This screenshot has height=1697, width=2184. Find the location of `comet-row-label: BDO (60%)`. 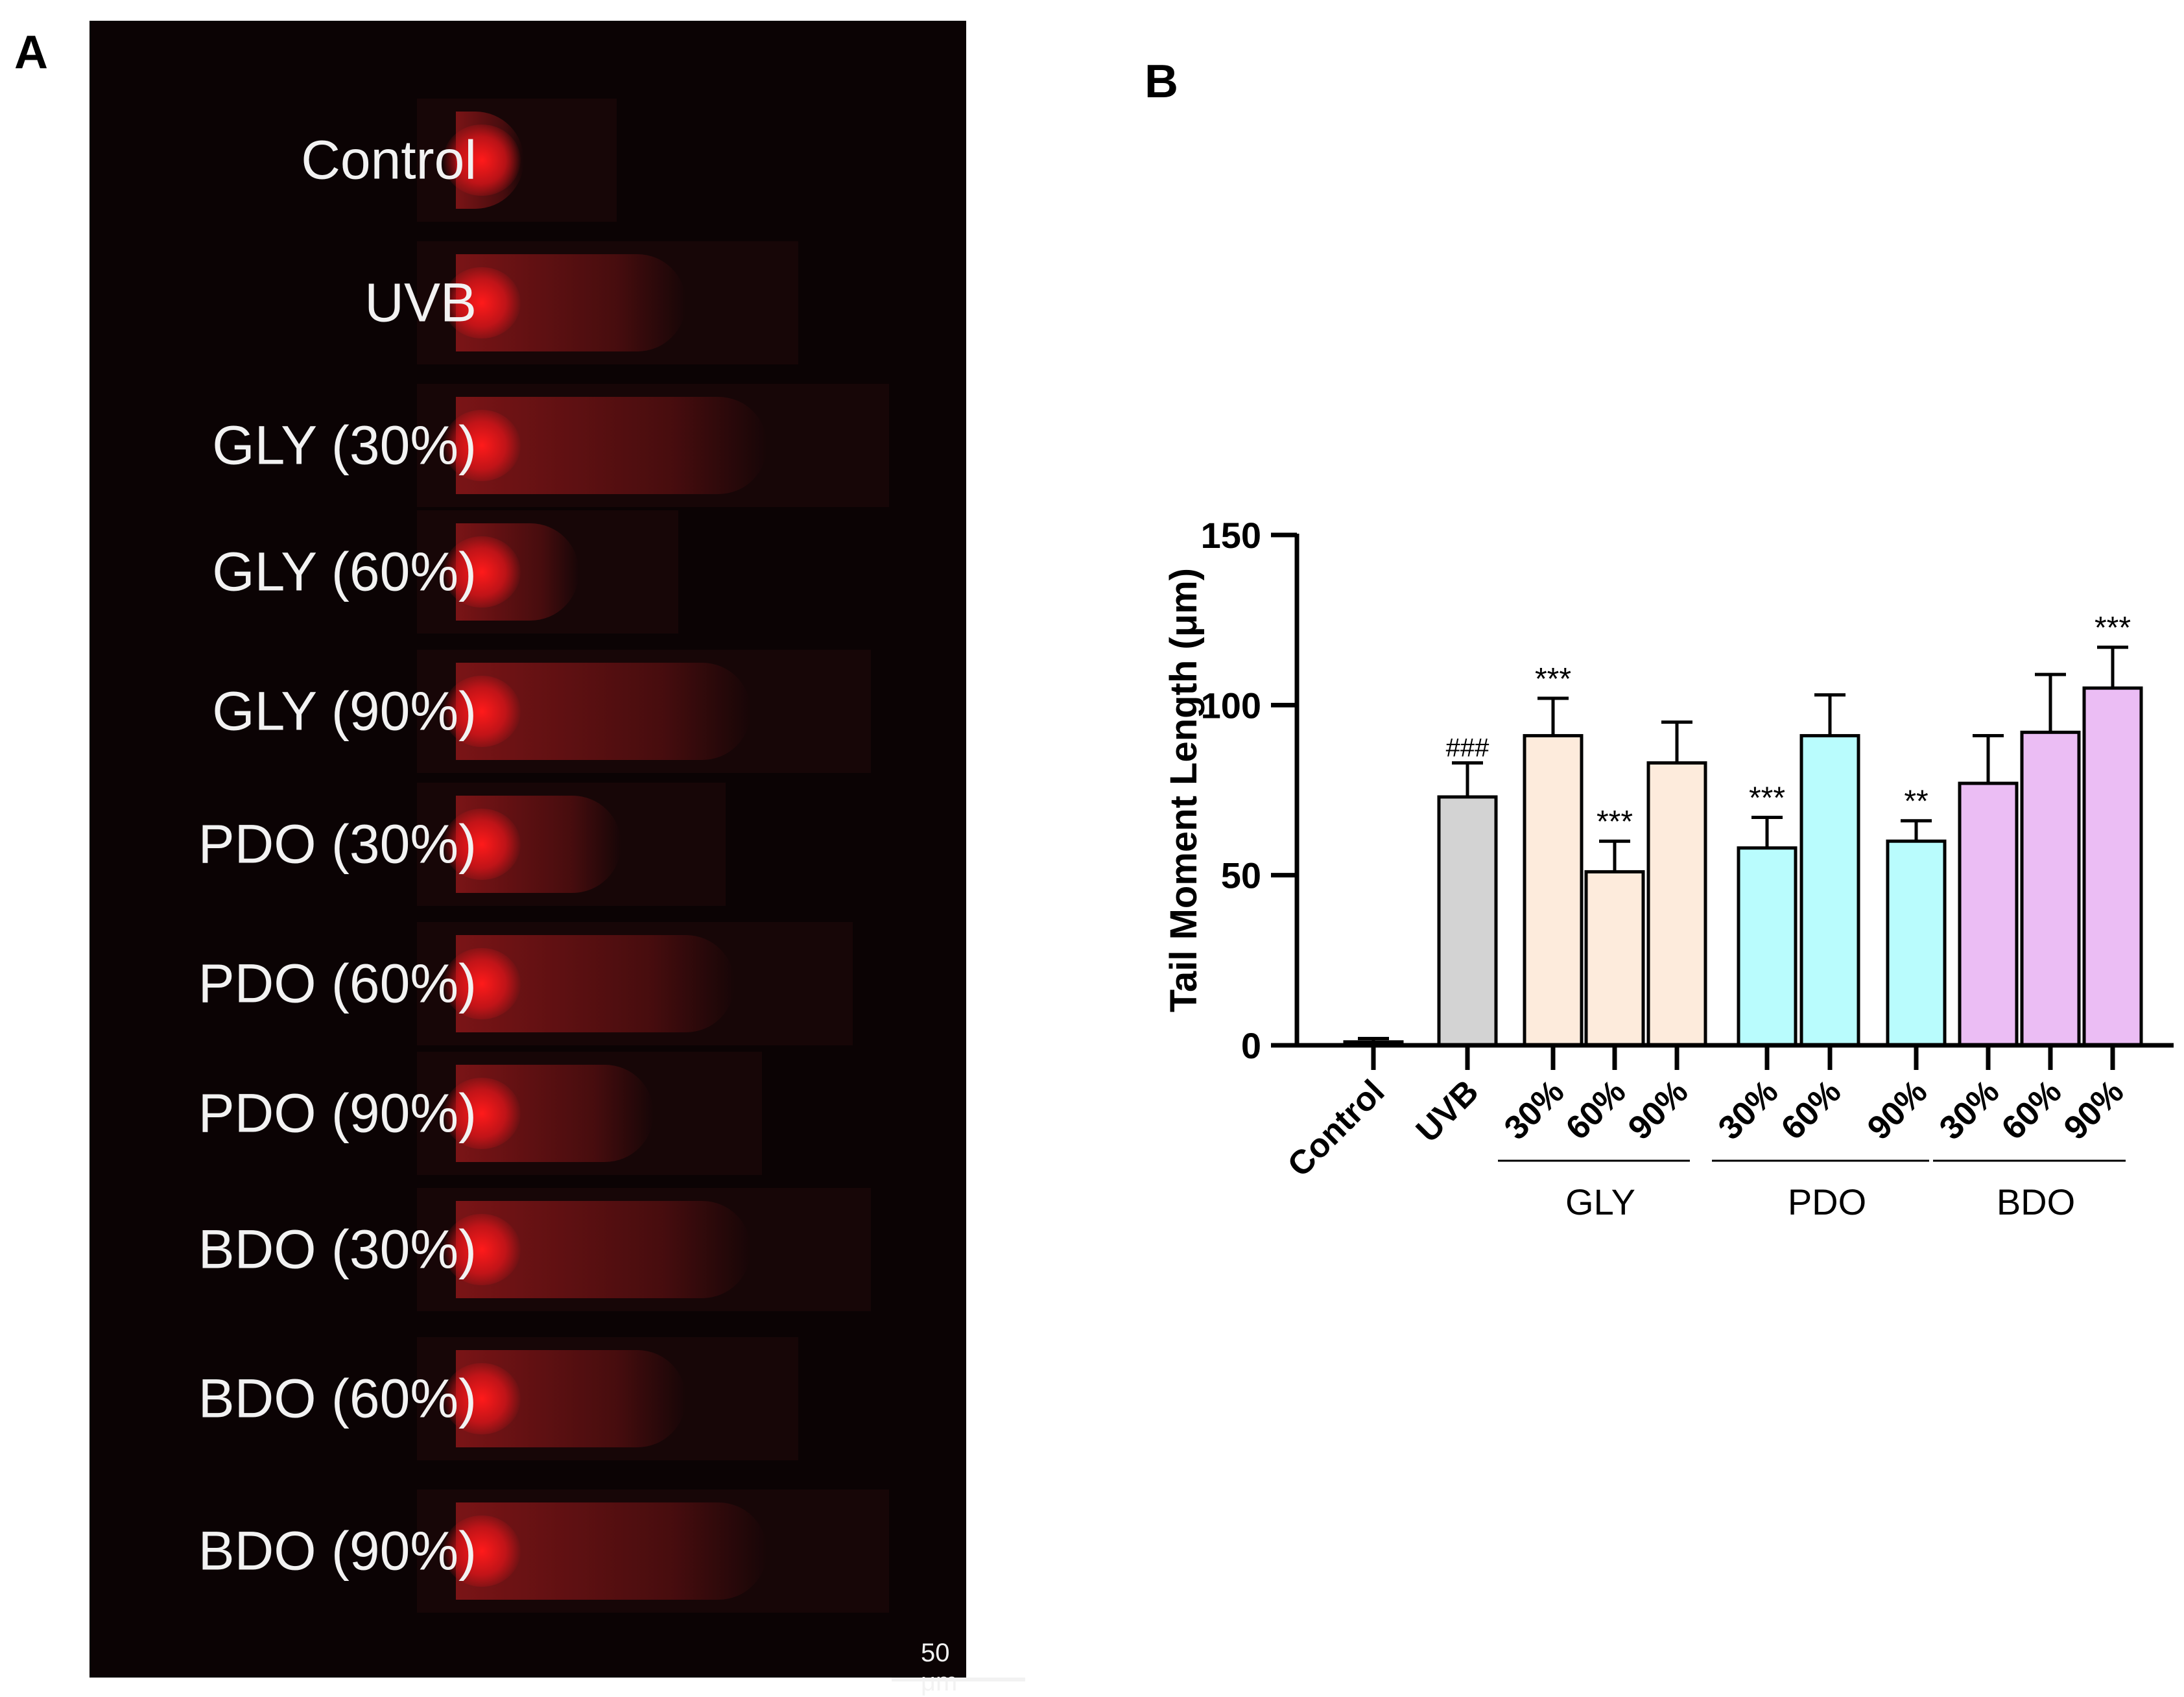

comet-row-label: BDO (60%) is located at coordinates (338, 1398).